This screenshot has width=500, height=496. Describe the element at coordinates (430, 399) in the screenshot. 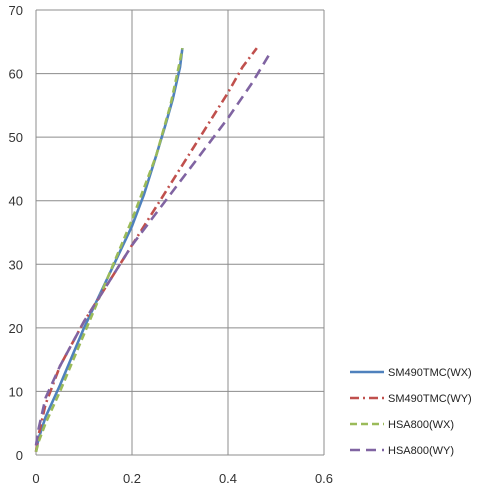

I see `legend-label: SM490TMC(WY)` at that location.